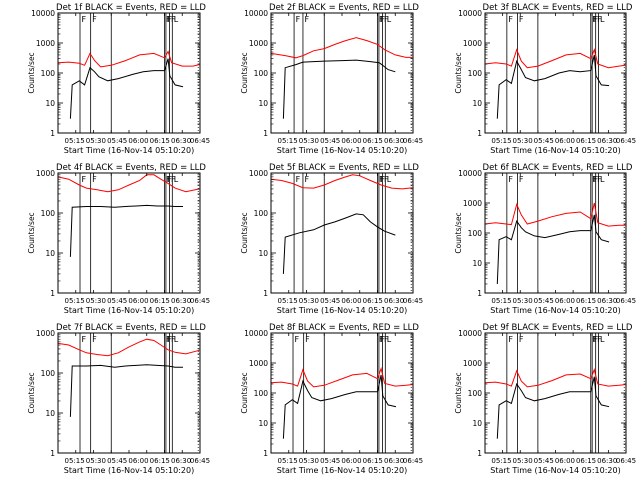  Describe the element at coordinates (344, 328) in the screenshot. I see `panel-title: Det 8f BLACK = Events, RED = LLD` at that location.